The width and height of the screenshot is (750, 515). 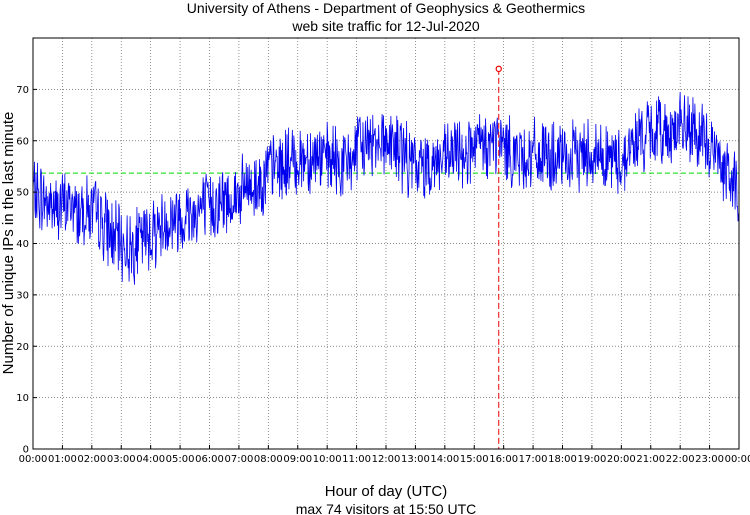 I want to click on y-tick-label: 40, so click(x=22, y=244).